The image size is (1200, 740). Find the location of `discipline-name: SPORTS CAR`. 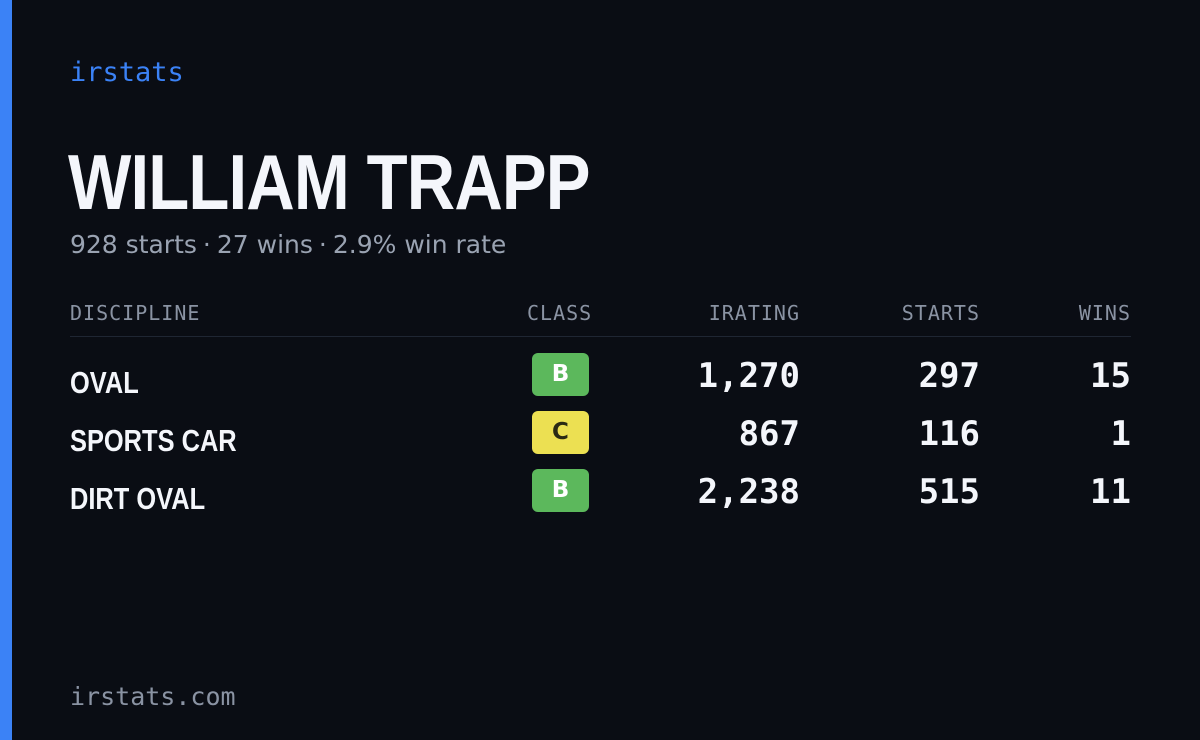

discipline-name: SPORTS CAR is located at coordinates (153, 440).